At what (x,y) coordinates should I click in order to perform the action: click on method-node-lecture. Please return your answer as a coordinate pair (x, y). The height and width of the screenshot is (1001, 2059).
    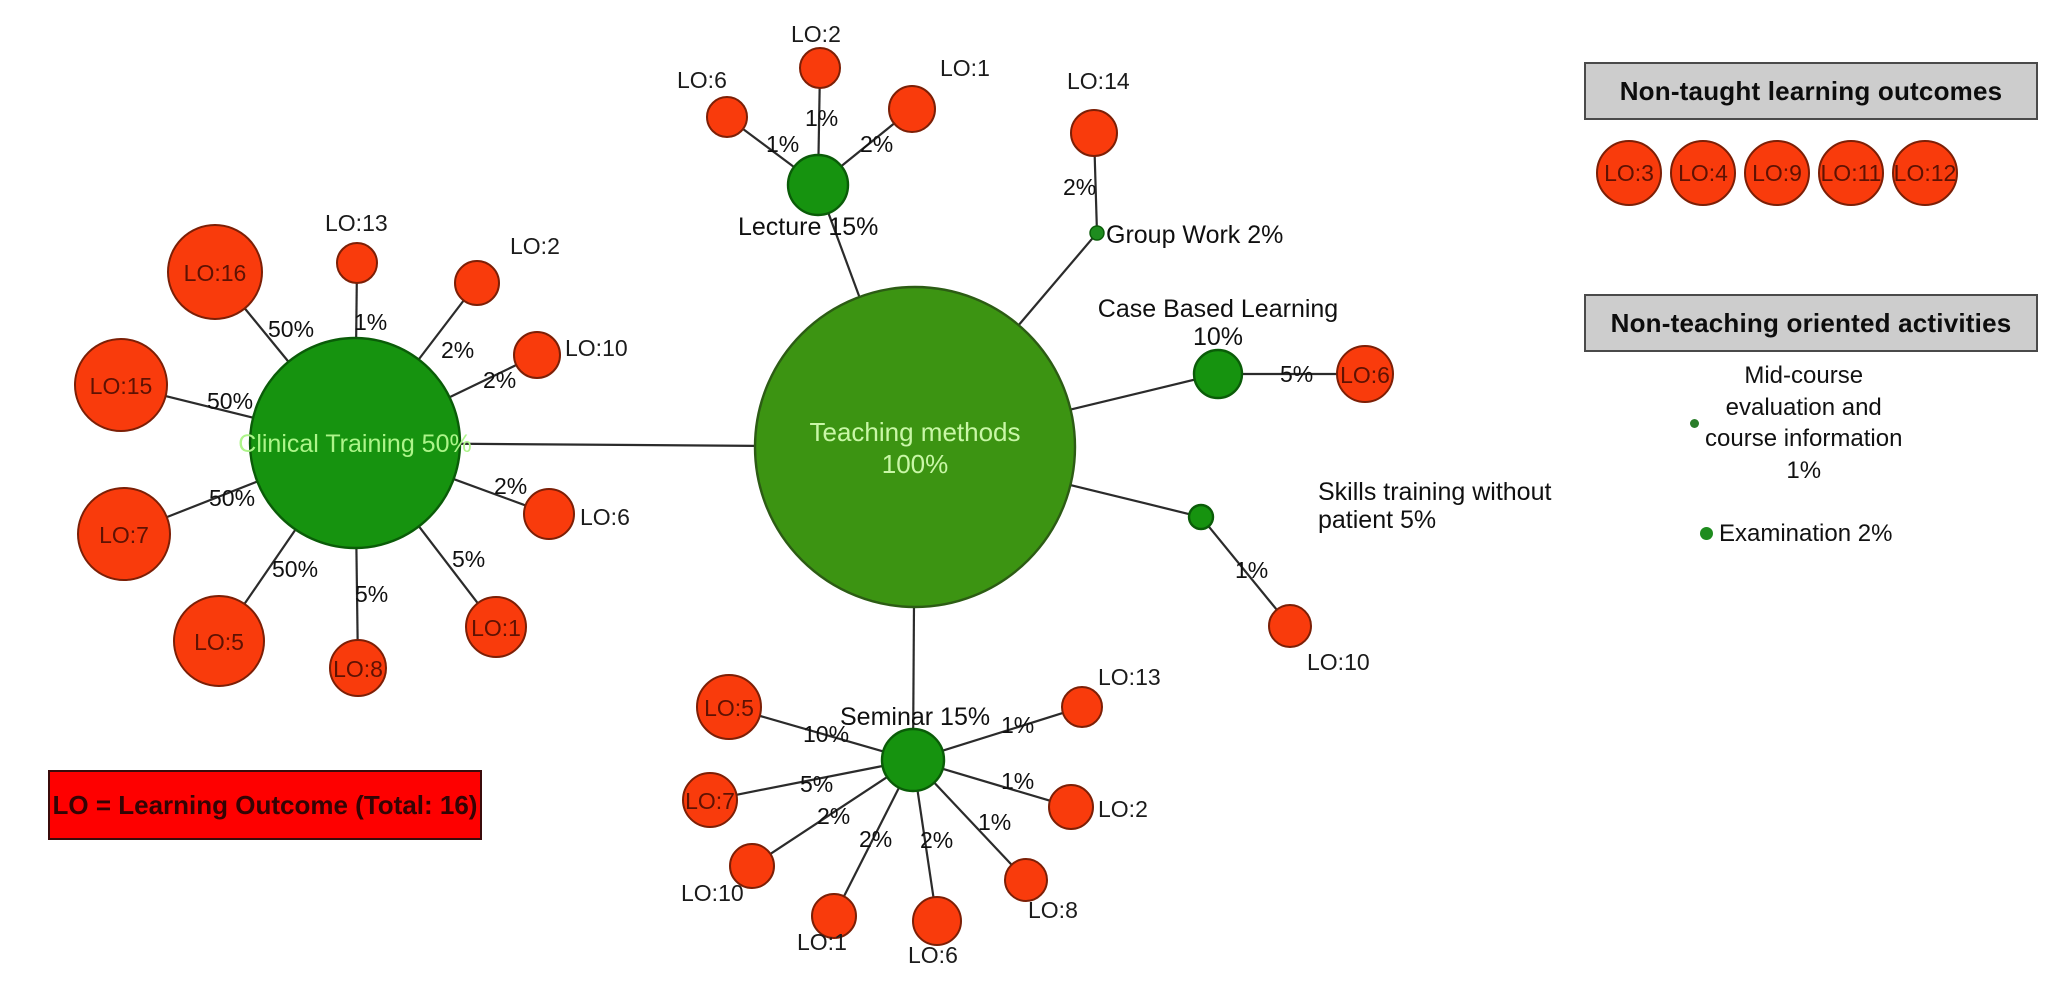
    Looking at the image, I should click on (818, 185).